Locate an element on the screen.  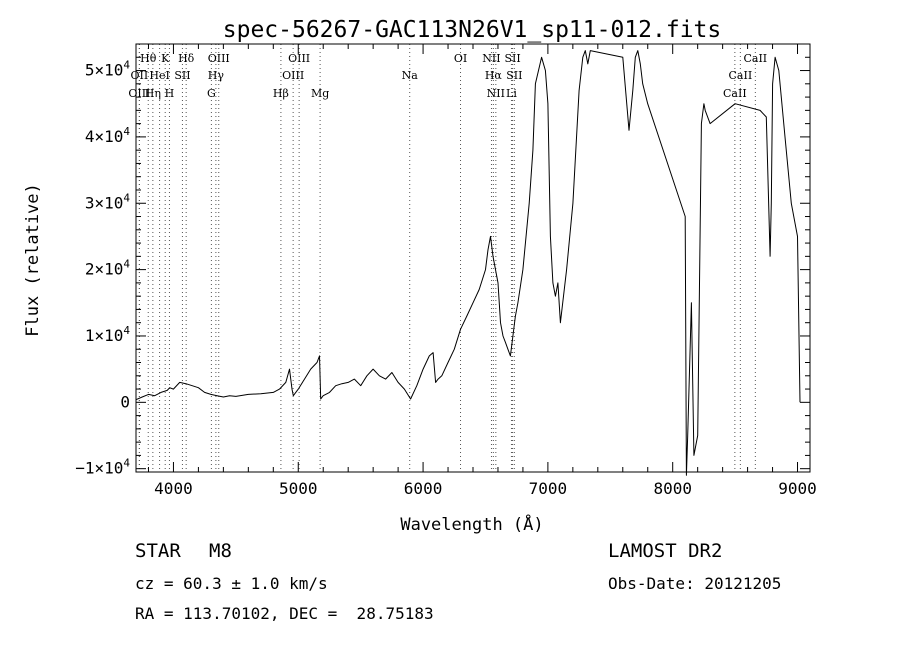
y-tick-label: 4×10⁴ is located at coordinates (108, 135).